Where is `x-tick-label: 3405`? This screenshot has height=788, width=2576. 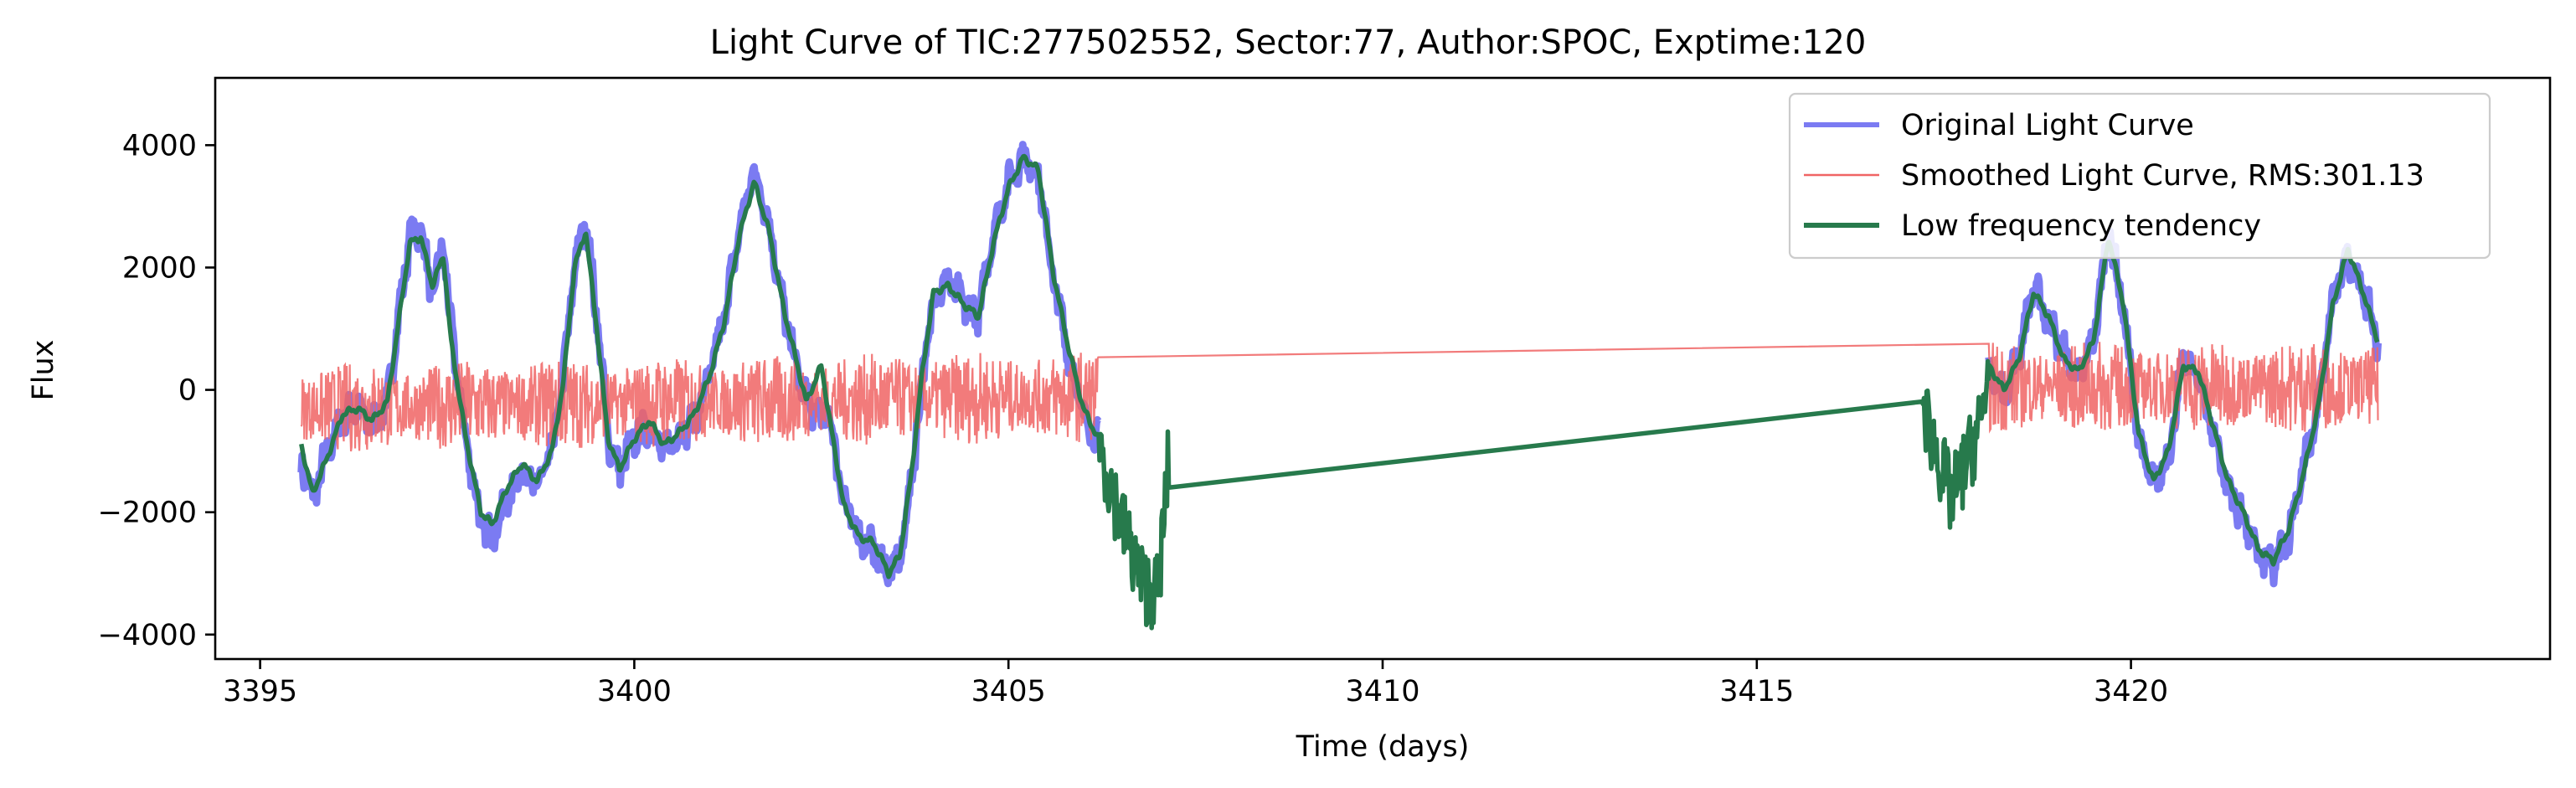 x-tick-label: 3405 is located at coordinates (1009, 691).